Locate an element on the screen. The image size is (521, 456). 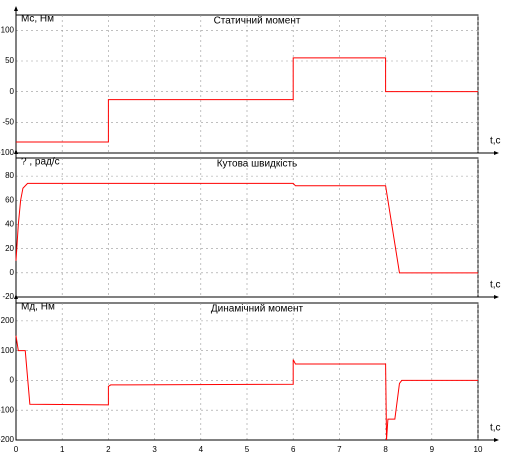
x-tick-label: 8 is located at coordinates (385, 449).